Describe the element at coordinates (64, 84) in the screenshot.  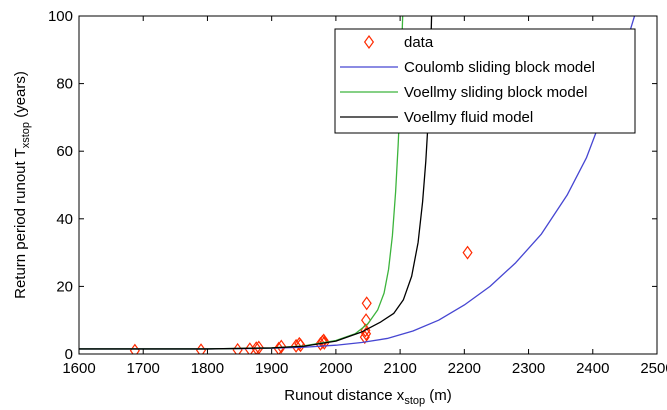
I see `y-tick-label-80: 80` at that location.